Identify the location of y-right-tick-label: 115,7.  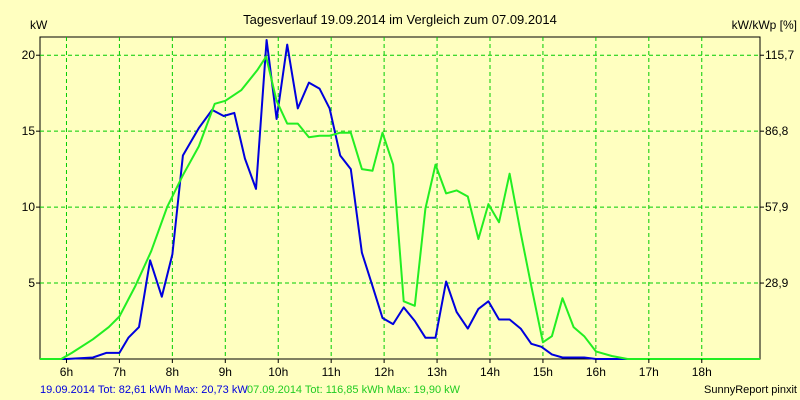
(779, 55).